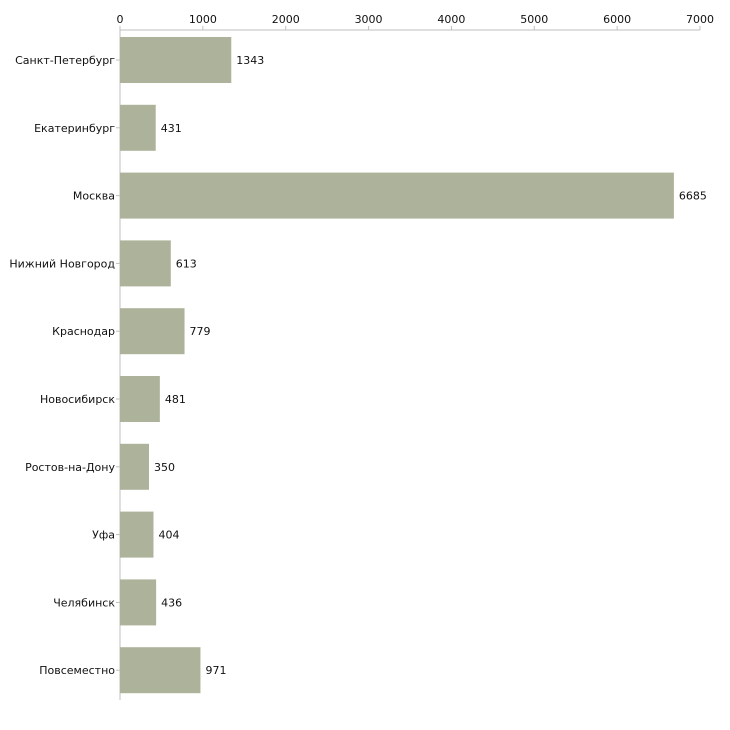 The width and height of the screenshot is (730, 730). Describe the element at coordinates (70, 467) in the screenshot. I see `category-label: Ростов-на-Дону` at that location.